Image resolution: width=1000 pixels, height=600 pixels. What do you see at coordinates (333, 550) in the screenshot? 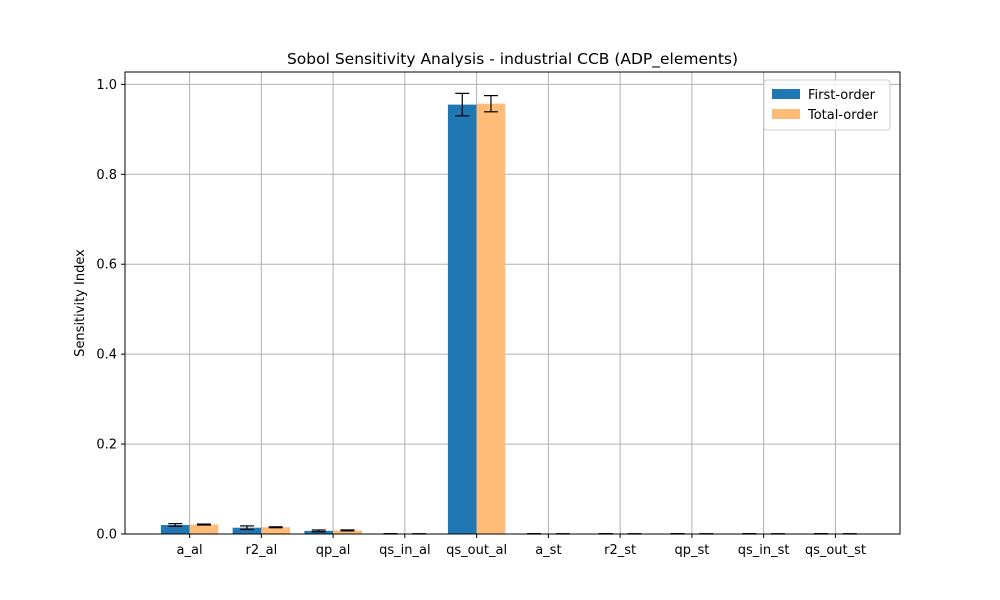
I see `x-tick-label: qp_al` at bounding box center [333, 550].